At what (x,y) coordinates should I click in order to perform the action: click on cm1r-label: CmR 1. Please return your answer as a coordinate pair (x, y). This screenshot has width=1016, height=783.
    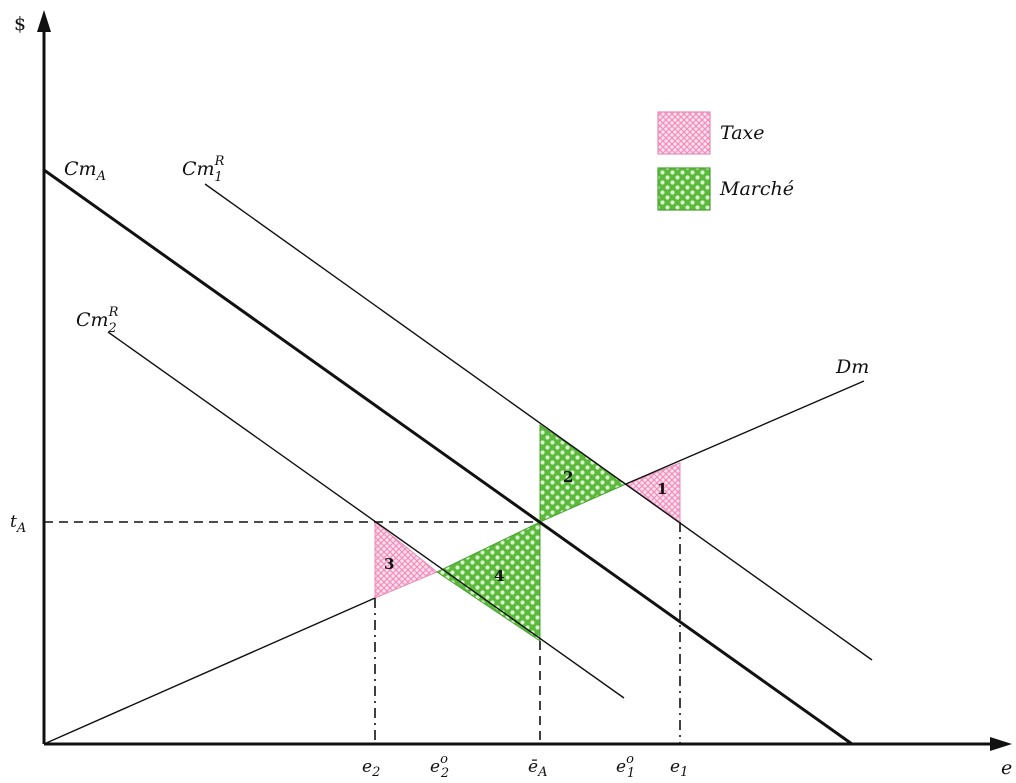
    Looking at the image, I should click on (203, 169).